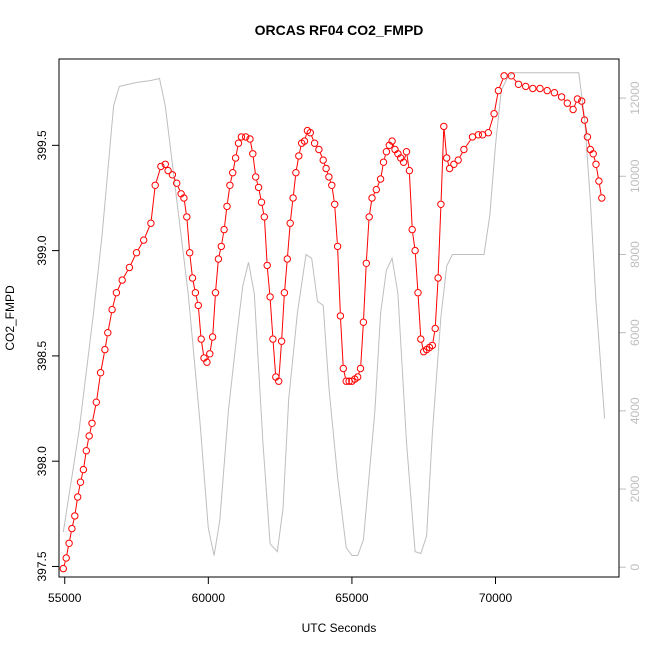 The height and width of the screenshot is (650, 650). What do you see at coordinates (42, 461) in the screenshot?
I see `y-tick-label: 398.0` at bounding box center [42, 461].